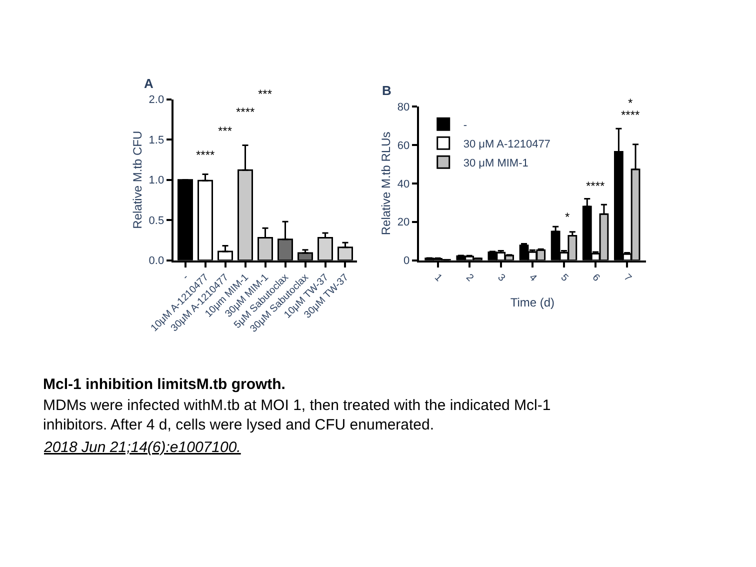  What do you see at coordinates (387, 90) in the screenshot?
I see `chart-title: B` at bounding box center [387, 90].